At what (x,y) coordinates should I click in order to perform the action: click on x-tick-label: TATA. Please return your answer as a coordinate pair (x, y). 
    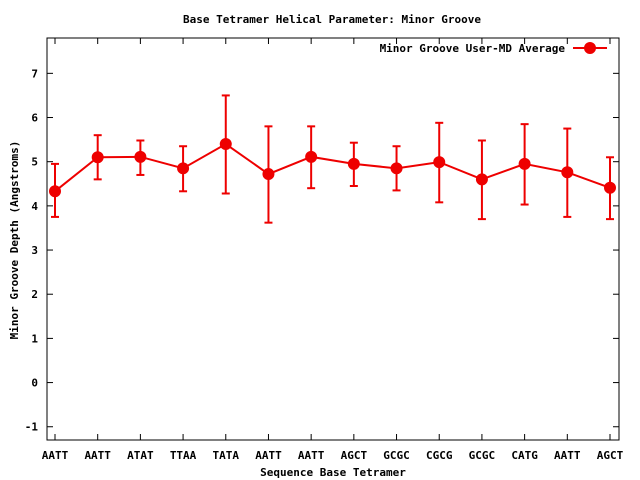
    Looking at the image, I should click on (226, 455).